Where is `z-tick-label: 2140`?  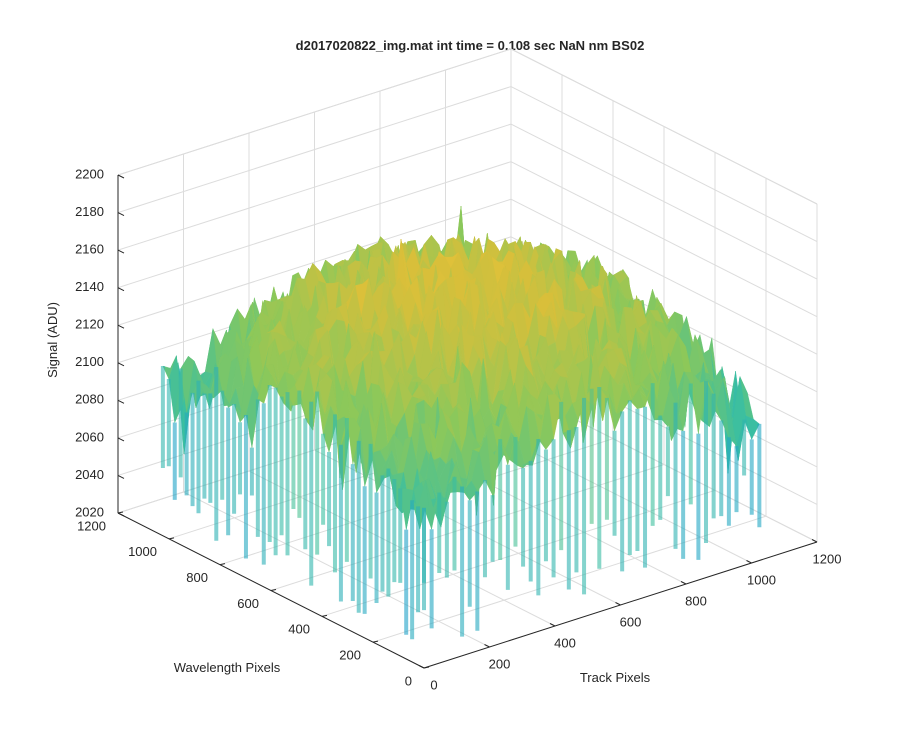
z-tick-label: 2140 is located at coordinates (89, 286).